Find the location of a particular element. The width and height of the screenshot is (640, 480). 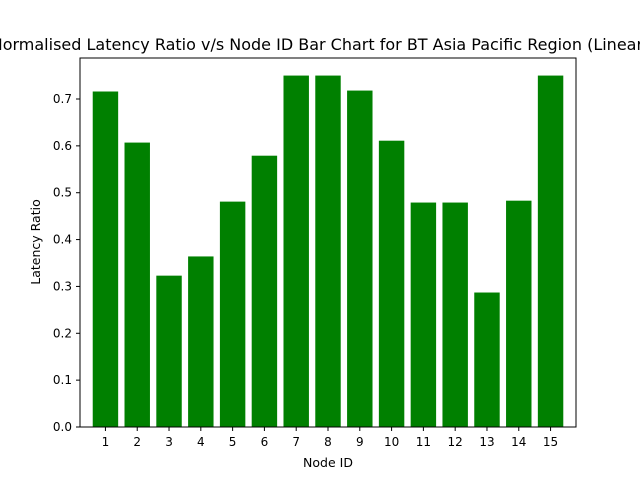

x-tick-label: 2 is located at coordinates (137, 442).